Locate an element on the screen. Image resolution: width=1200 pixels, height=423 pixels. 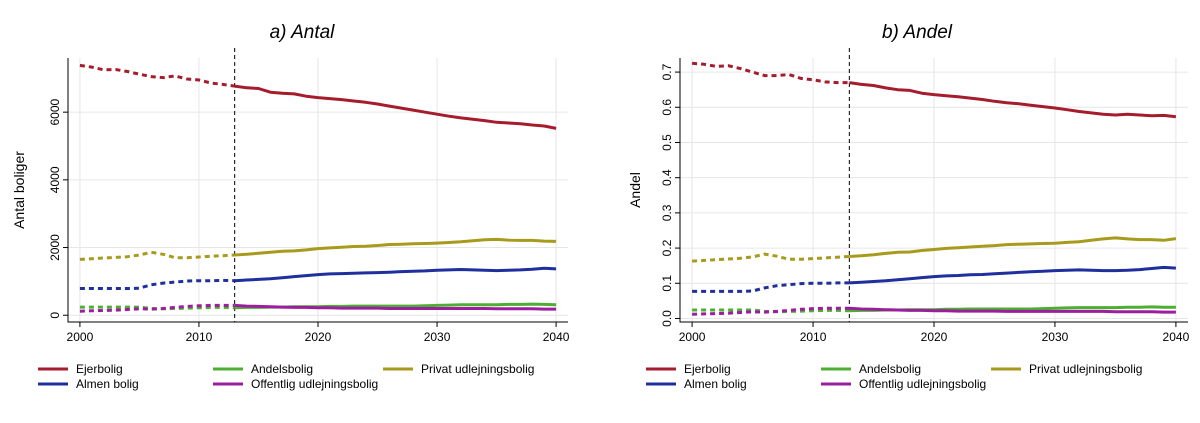
y-tick-label: 0.0 is located at coordinates (667, 318).